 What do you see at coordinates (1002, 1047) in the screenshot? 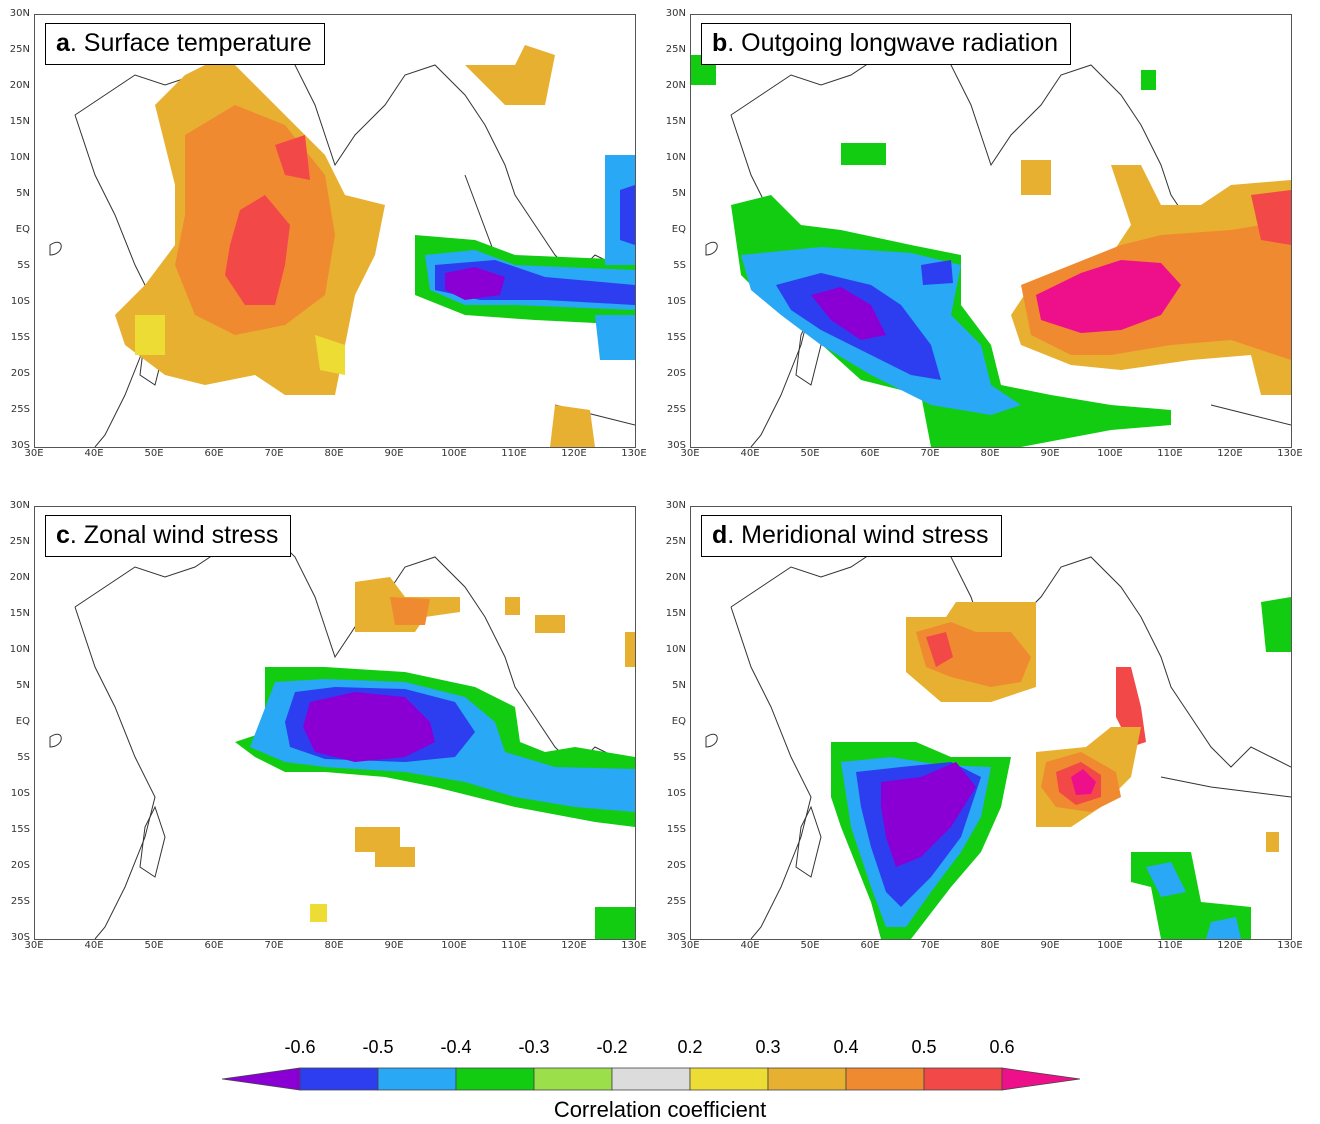
I see `colorbar-tick-label: 0.6` at bounding box center [1002, 1047].